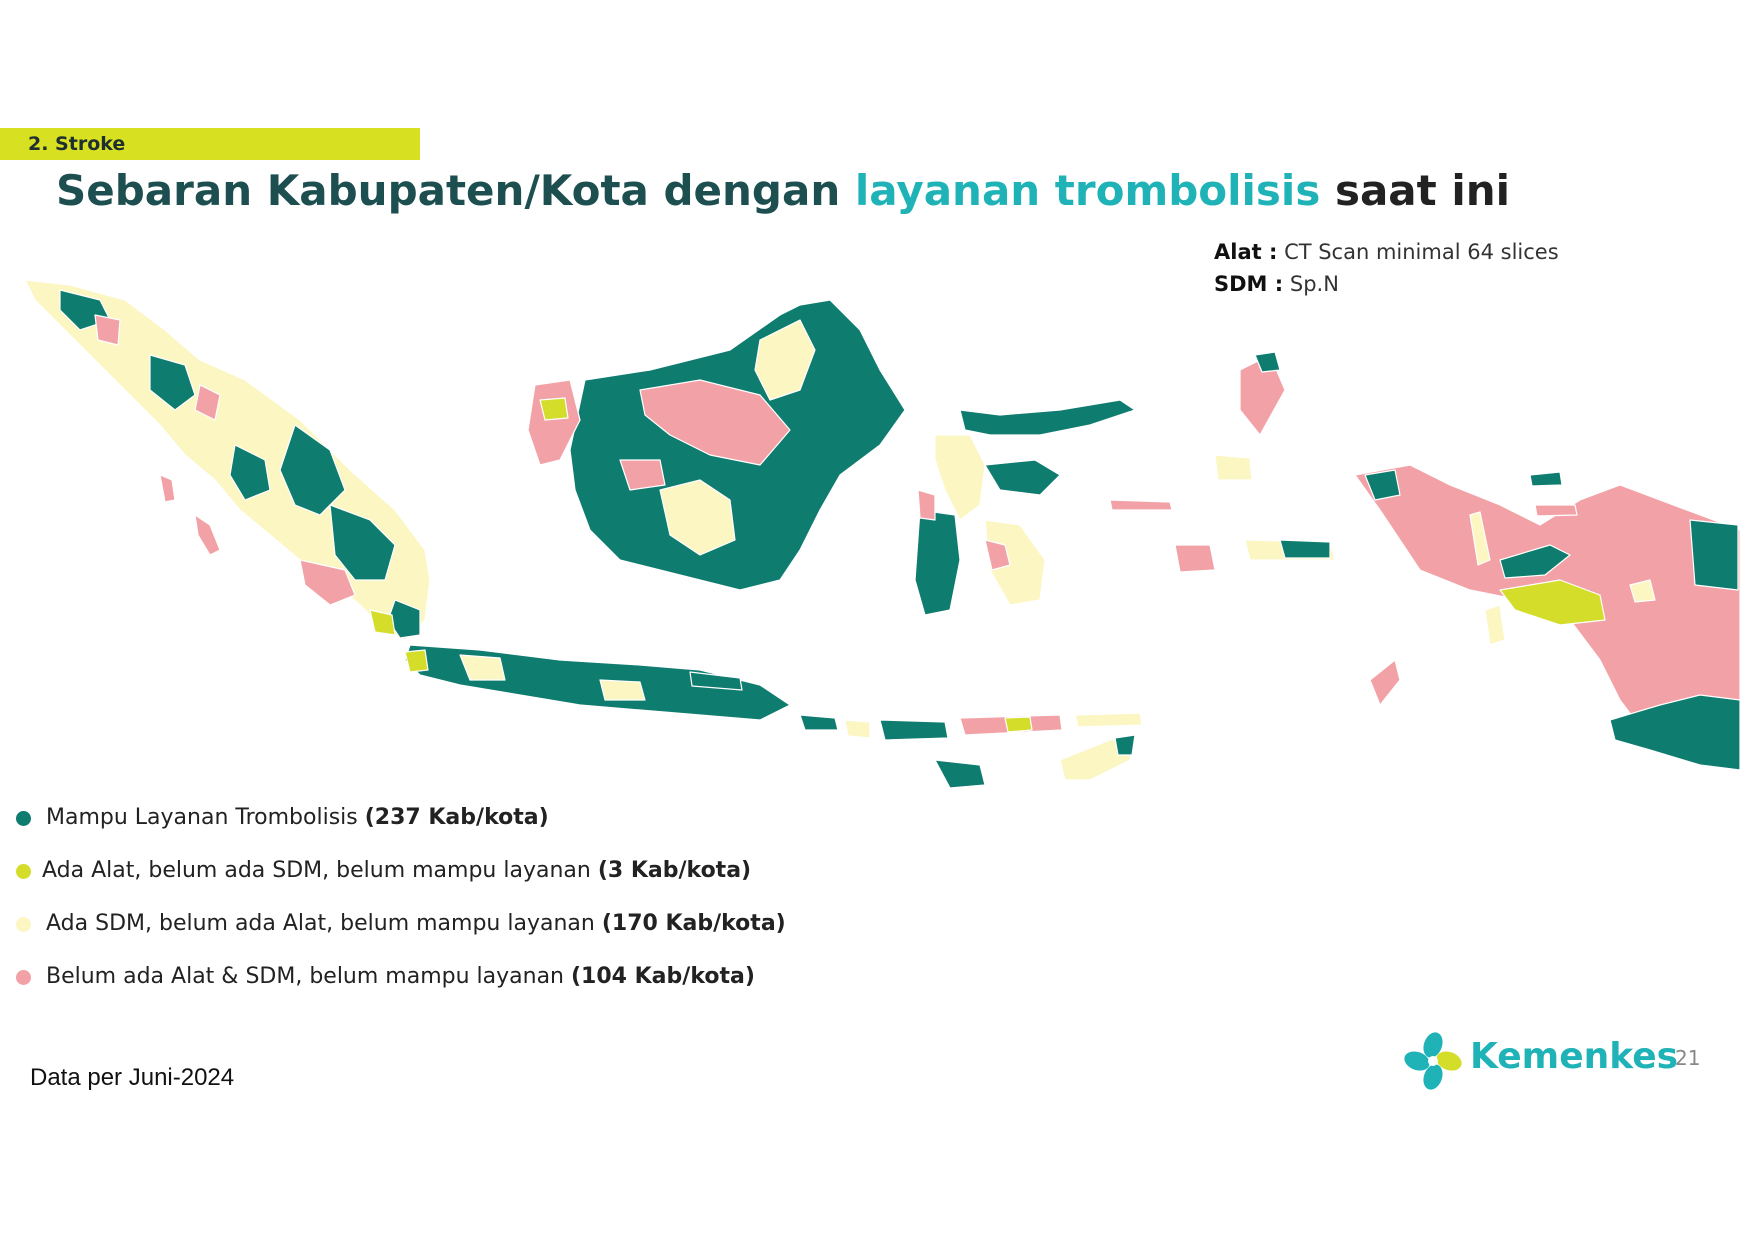 The height and width of the screenshot is (1241, 1755). What do you see at coordinates (167, 488) in the screenshot?
I see `island-nias` at bounding box center [167, 488].